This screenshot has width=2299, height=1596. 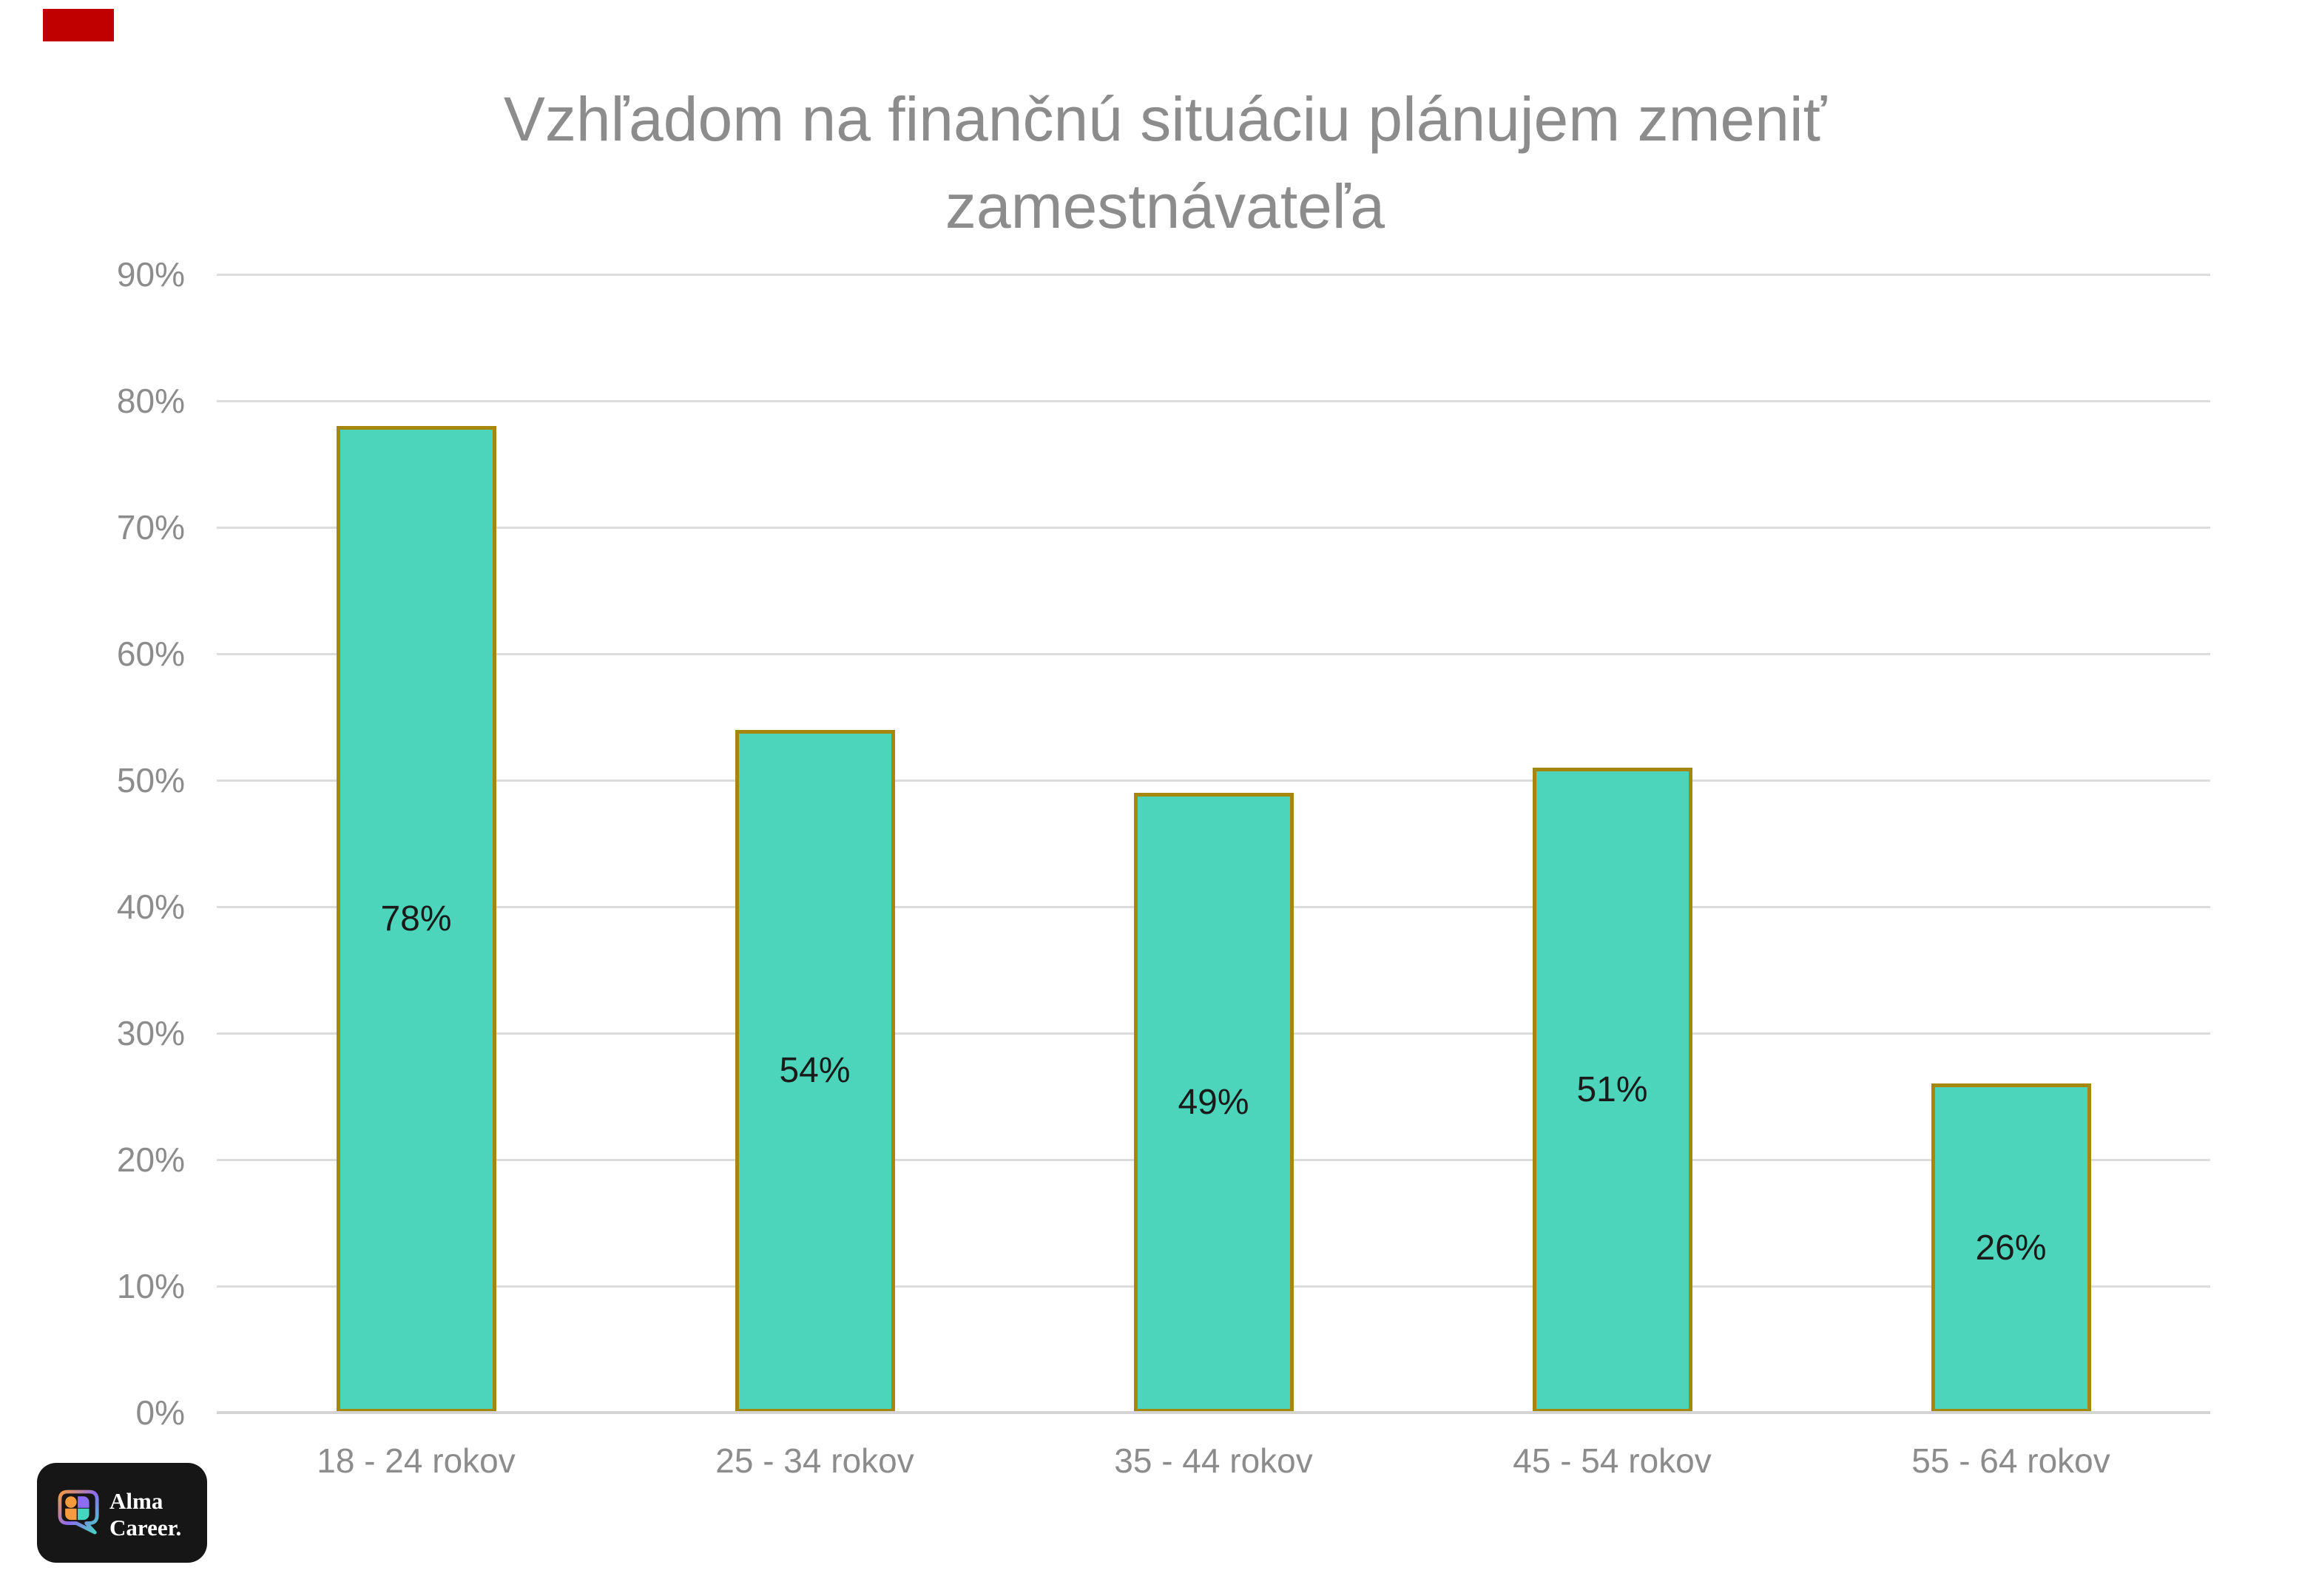 I want to click on y-tick-label: 90%, so click(x=150, y=274).